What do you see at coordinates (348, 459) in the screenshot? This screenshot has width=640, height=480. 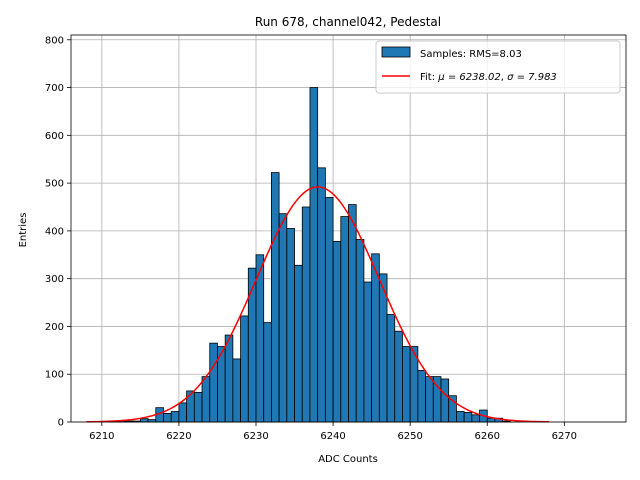 I see `x-axis-title: ADC Counts` at bounding box center [348, 459].